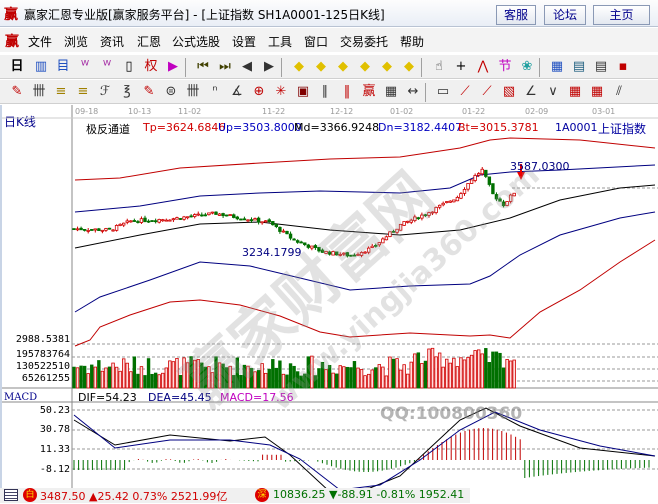 The height and width of the screenshot is (504, 658). I want to click on homepage-button: 主页, so click(621, 15).